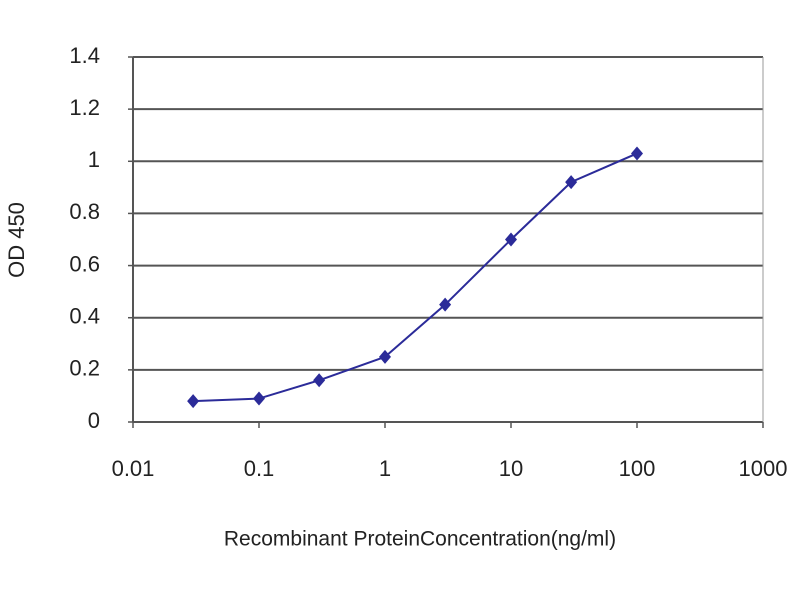 The height and width of the screenshot is (600, 800). What do you see at coordinates (133, 468) in the screenshot?
I see `x-tick-label: 0.01` at bounding box center [133, 468].